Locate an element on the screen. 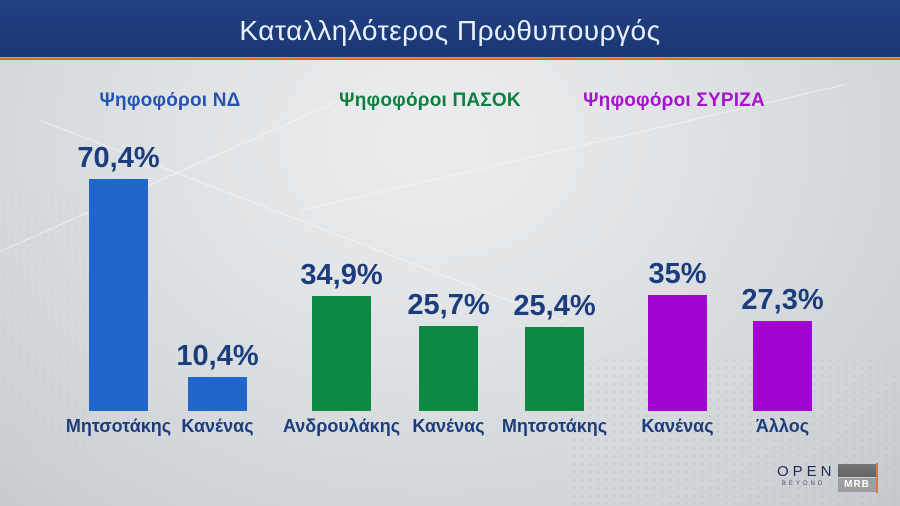 Image resolution: width=900 pixels, height=506 pixels. value-label-nd-0: 70,4% is located at coordinates (118, 158).